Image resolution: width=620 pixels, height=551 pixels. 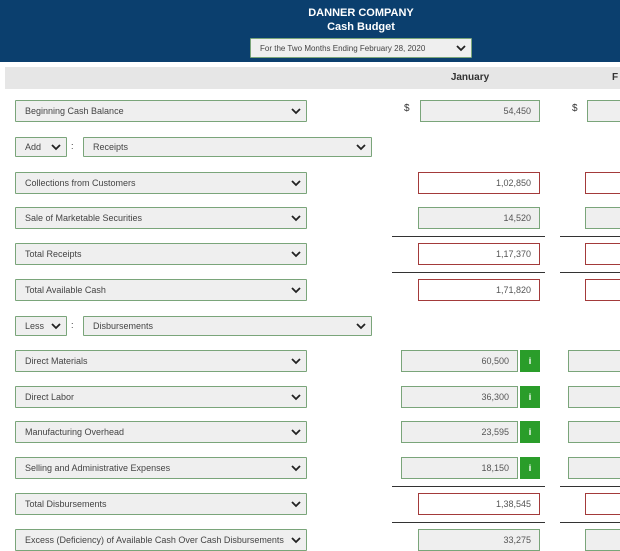 I want to click on section-select-text: Disbursements, so click(x=123, y=326).